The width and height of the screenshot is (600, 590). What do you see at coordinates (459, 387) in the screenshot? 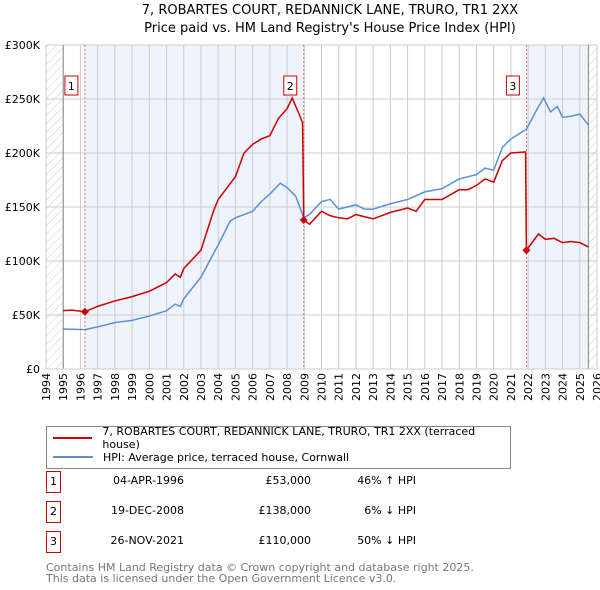
I see `x-tick-label: 2018` at bounding box center [459, 387].